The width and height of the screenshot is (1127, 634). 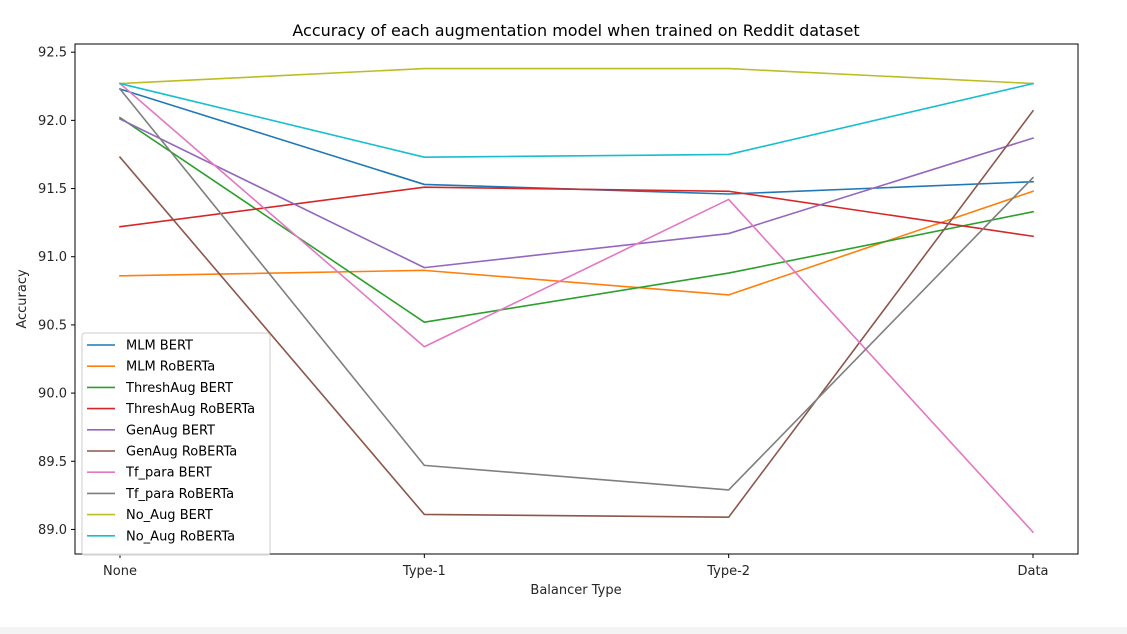 What do you see at coordinates (52, 53) in the screenshot?
I see `y-tick-label: 92.5` at bounding box center [52, 53].